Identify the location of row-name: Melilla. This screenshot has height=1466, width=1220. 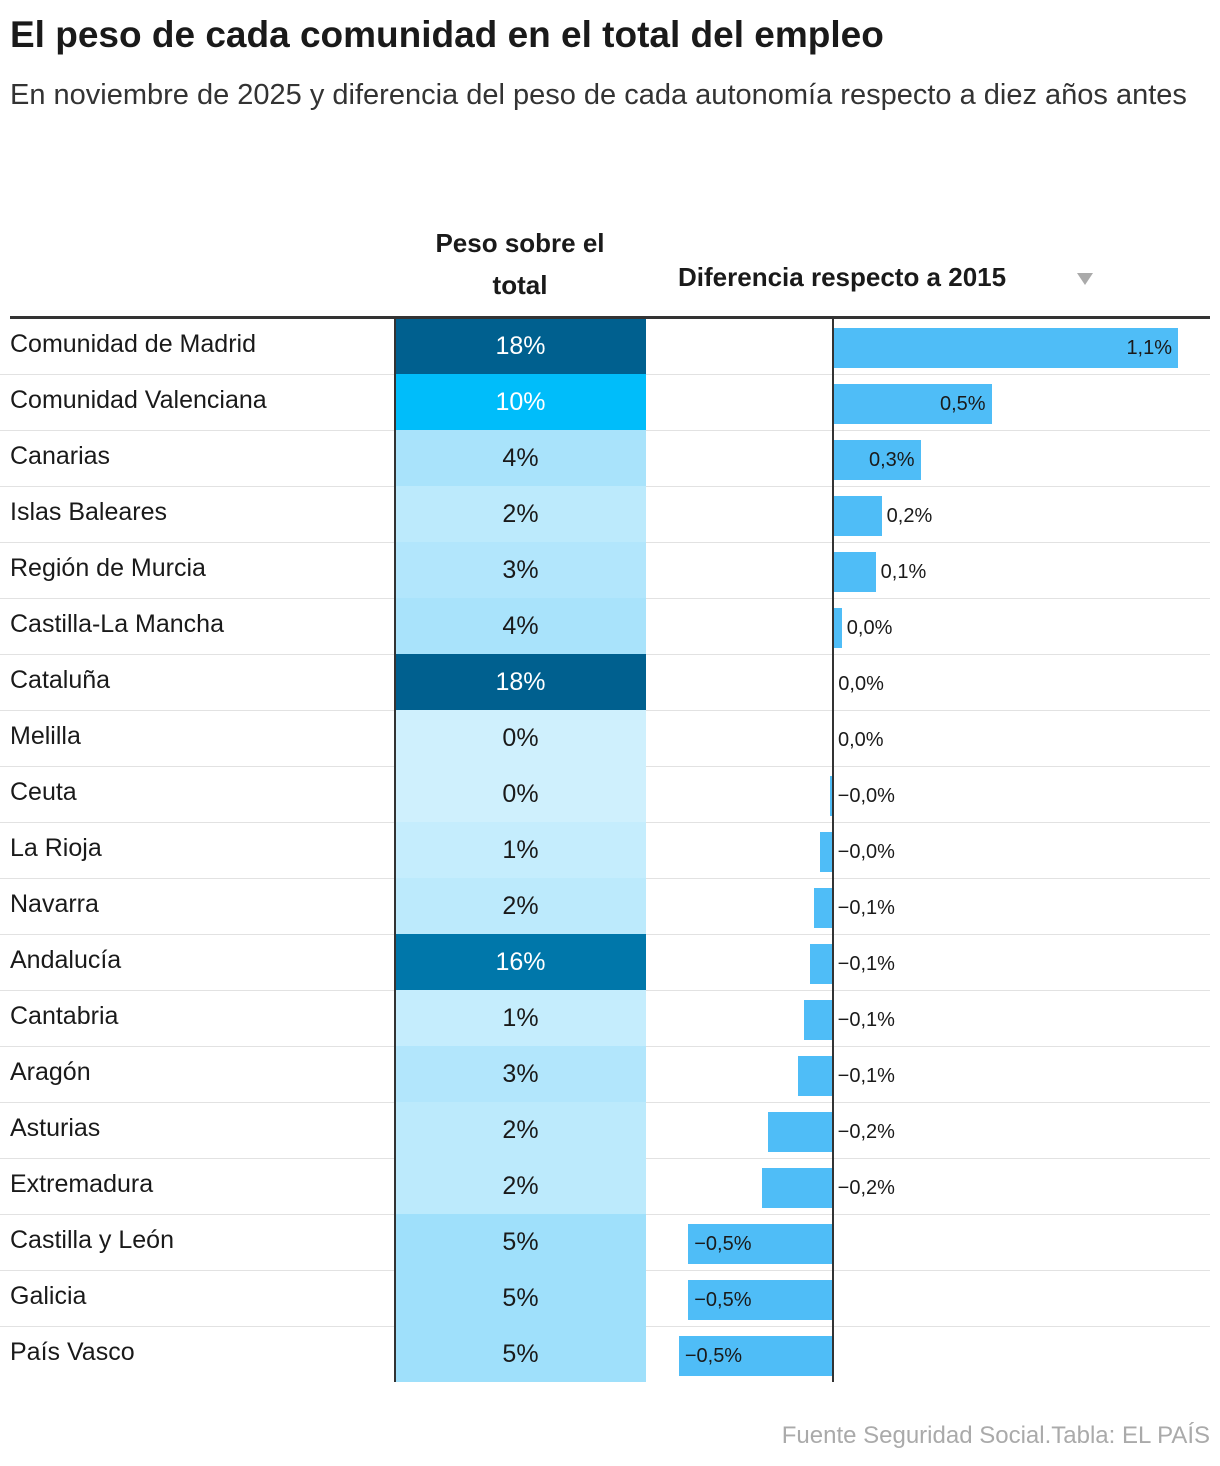
(45, 736).